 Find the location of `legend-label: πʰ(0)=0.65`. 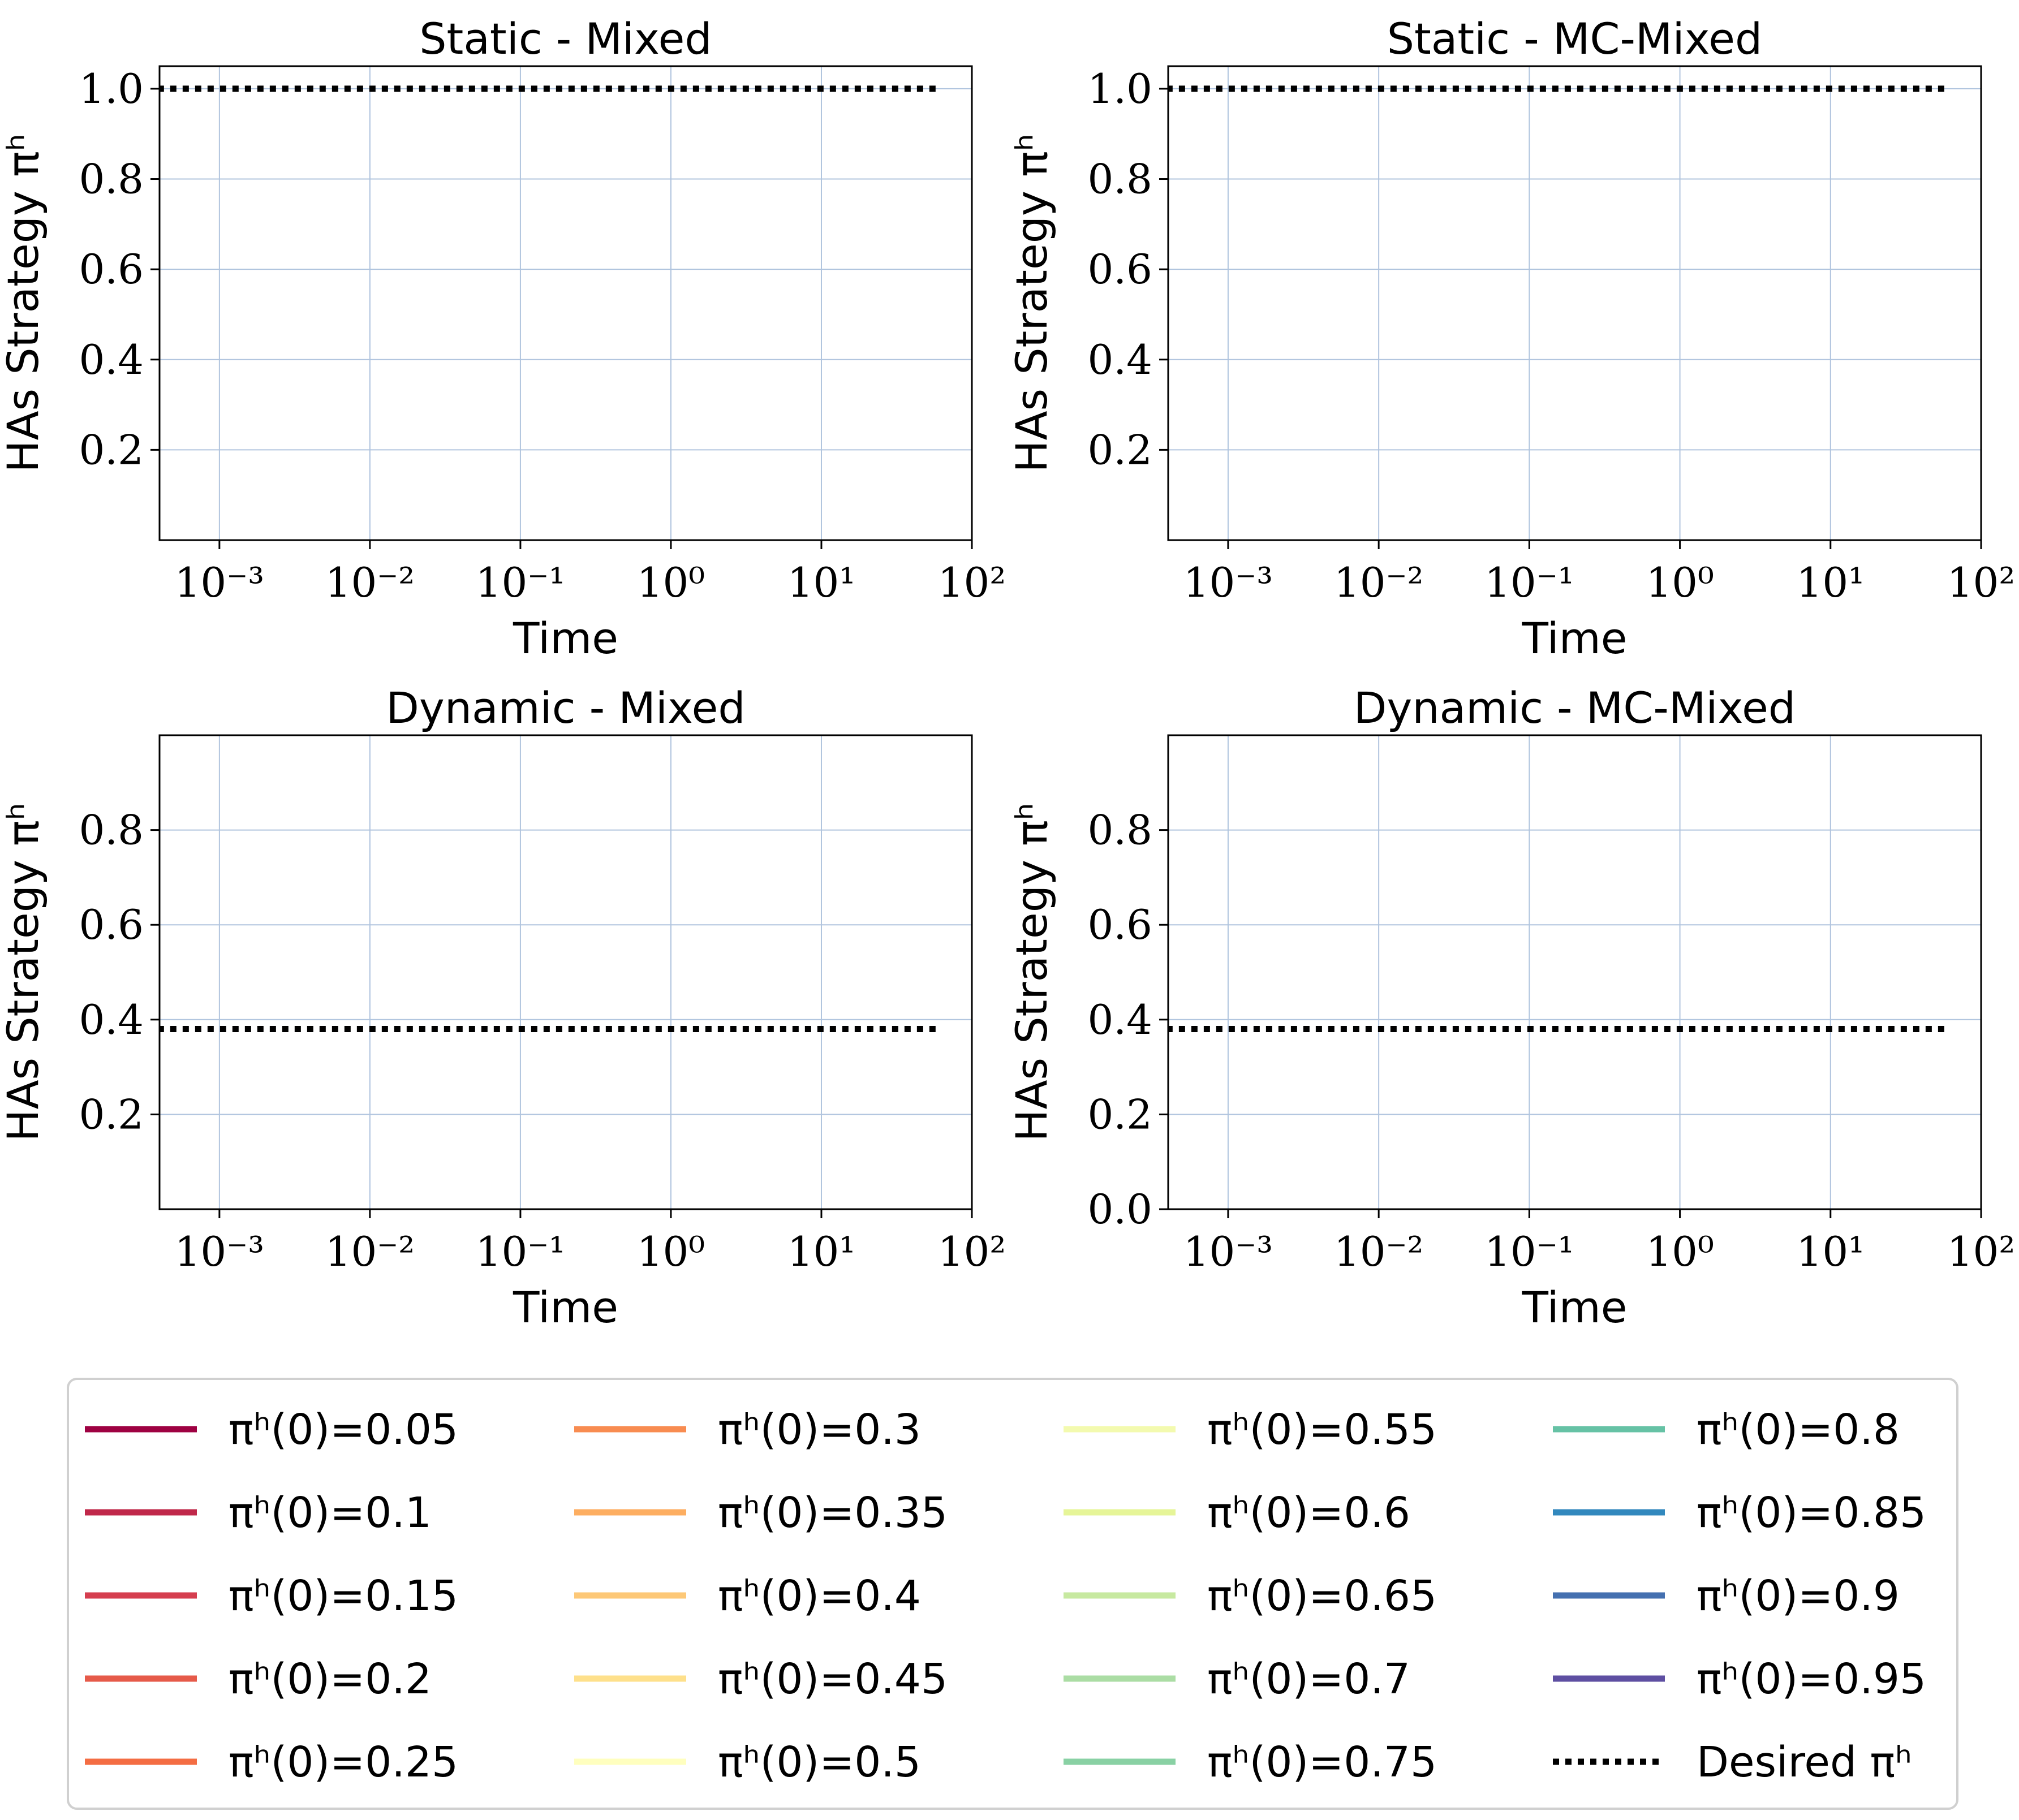

legend-label: πʰ(0)=0.65 is located at coordinates (1322, 1596).